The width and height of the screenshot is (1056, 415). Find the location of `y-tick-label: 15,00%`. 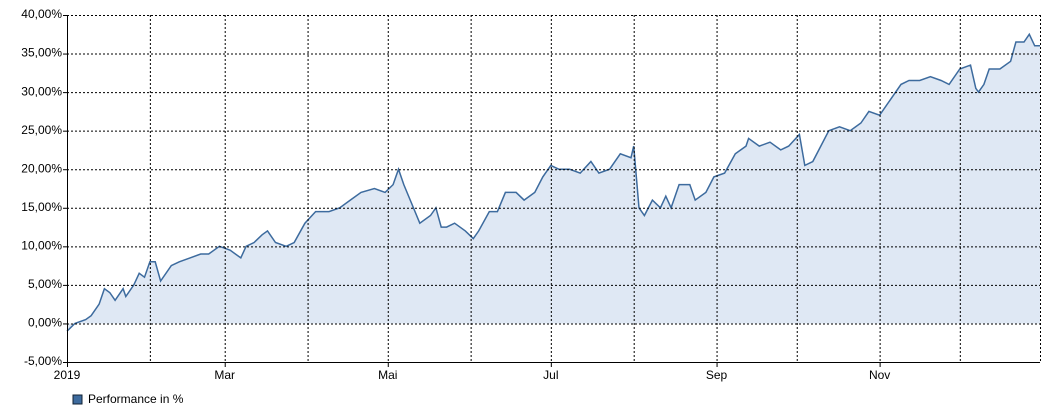

y-tick-label: 15,00% is located at coordinates (41, 207).